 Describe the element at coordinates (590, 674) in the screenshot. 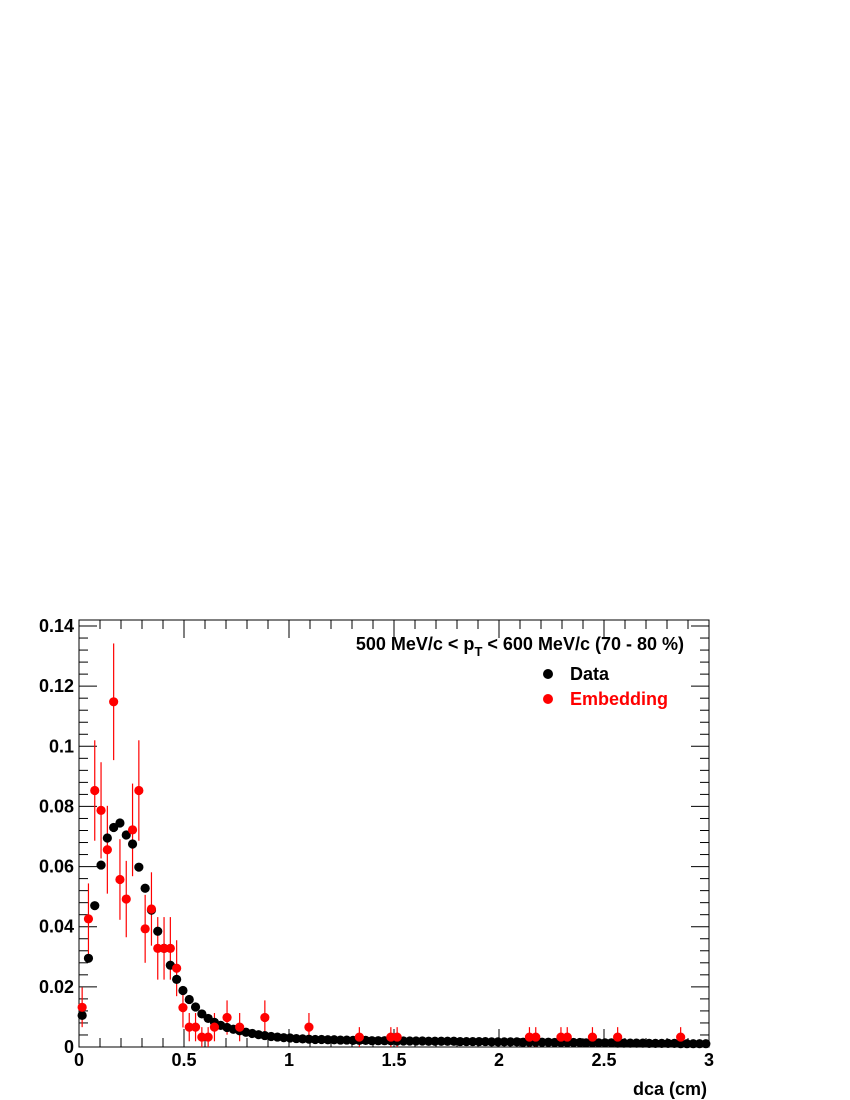

I see `legend-label-data: Data` at that location.